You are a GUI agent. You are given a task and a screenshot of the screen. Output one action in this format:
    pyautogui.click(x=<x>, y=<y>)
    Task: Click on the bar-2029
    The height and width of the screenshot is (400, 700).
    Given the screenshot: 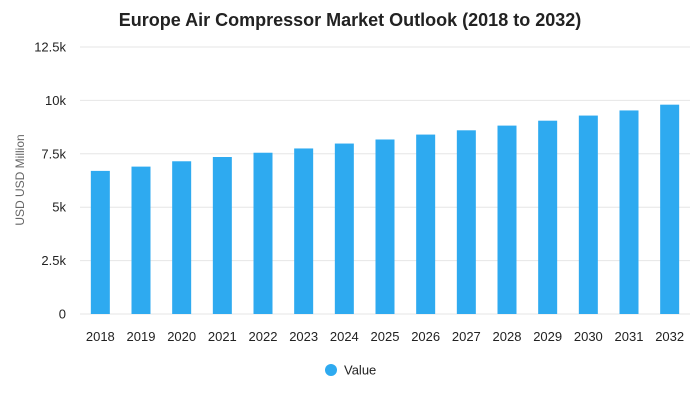 What is the action you would take?
    pyautogui.click(x=548, y=217)
    